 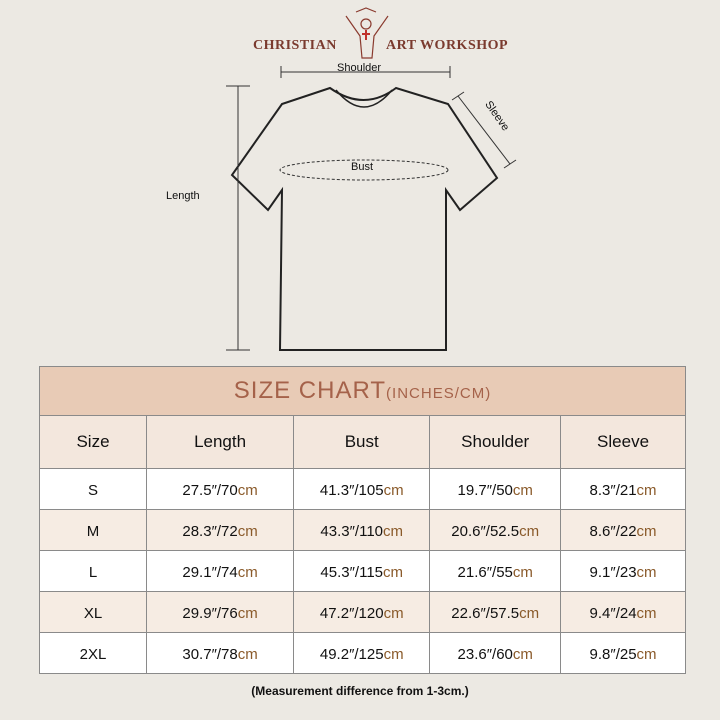 I want to click on cell-sleeve: 8.6″/22cm, so click(x=623, y=530).